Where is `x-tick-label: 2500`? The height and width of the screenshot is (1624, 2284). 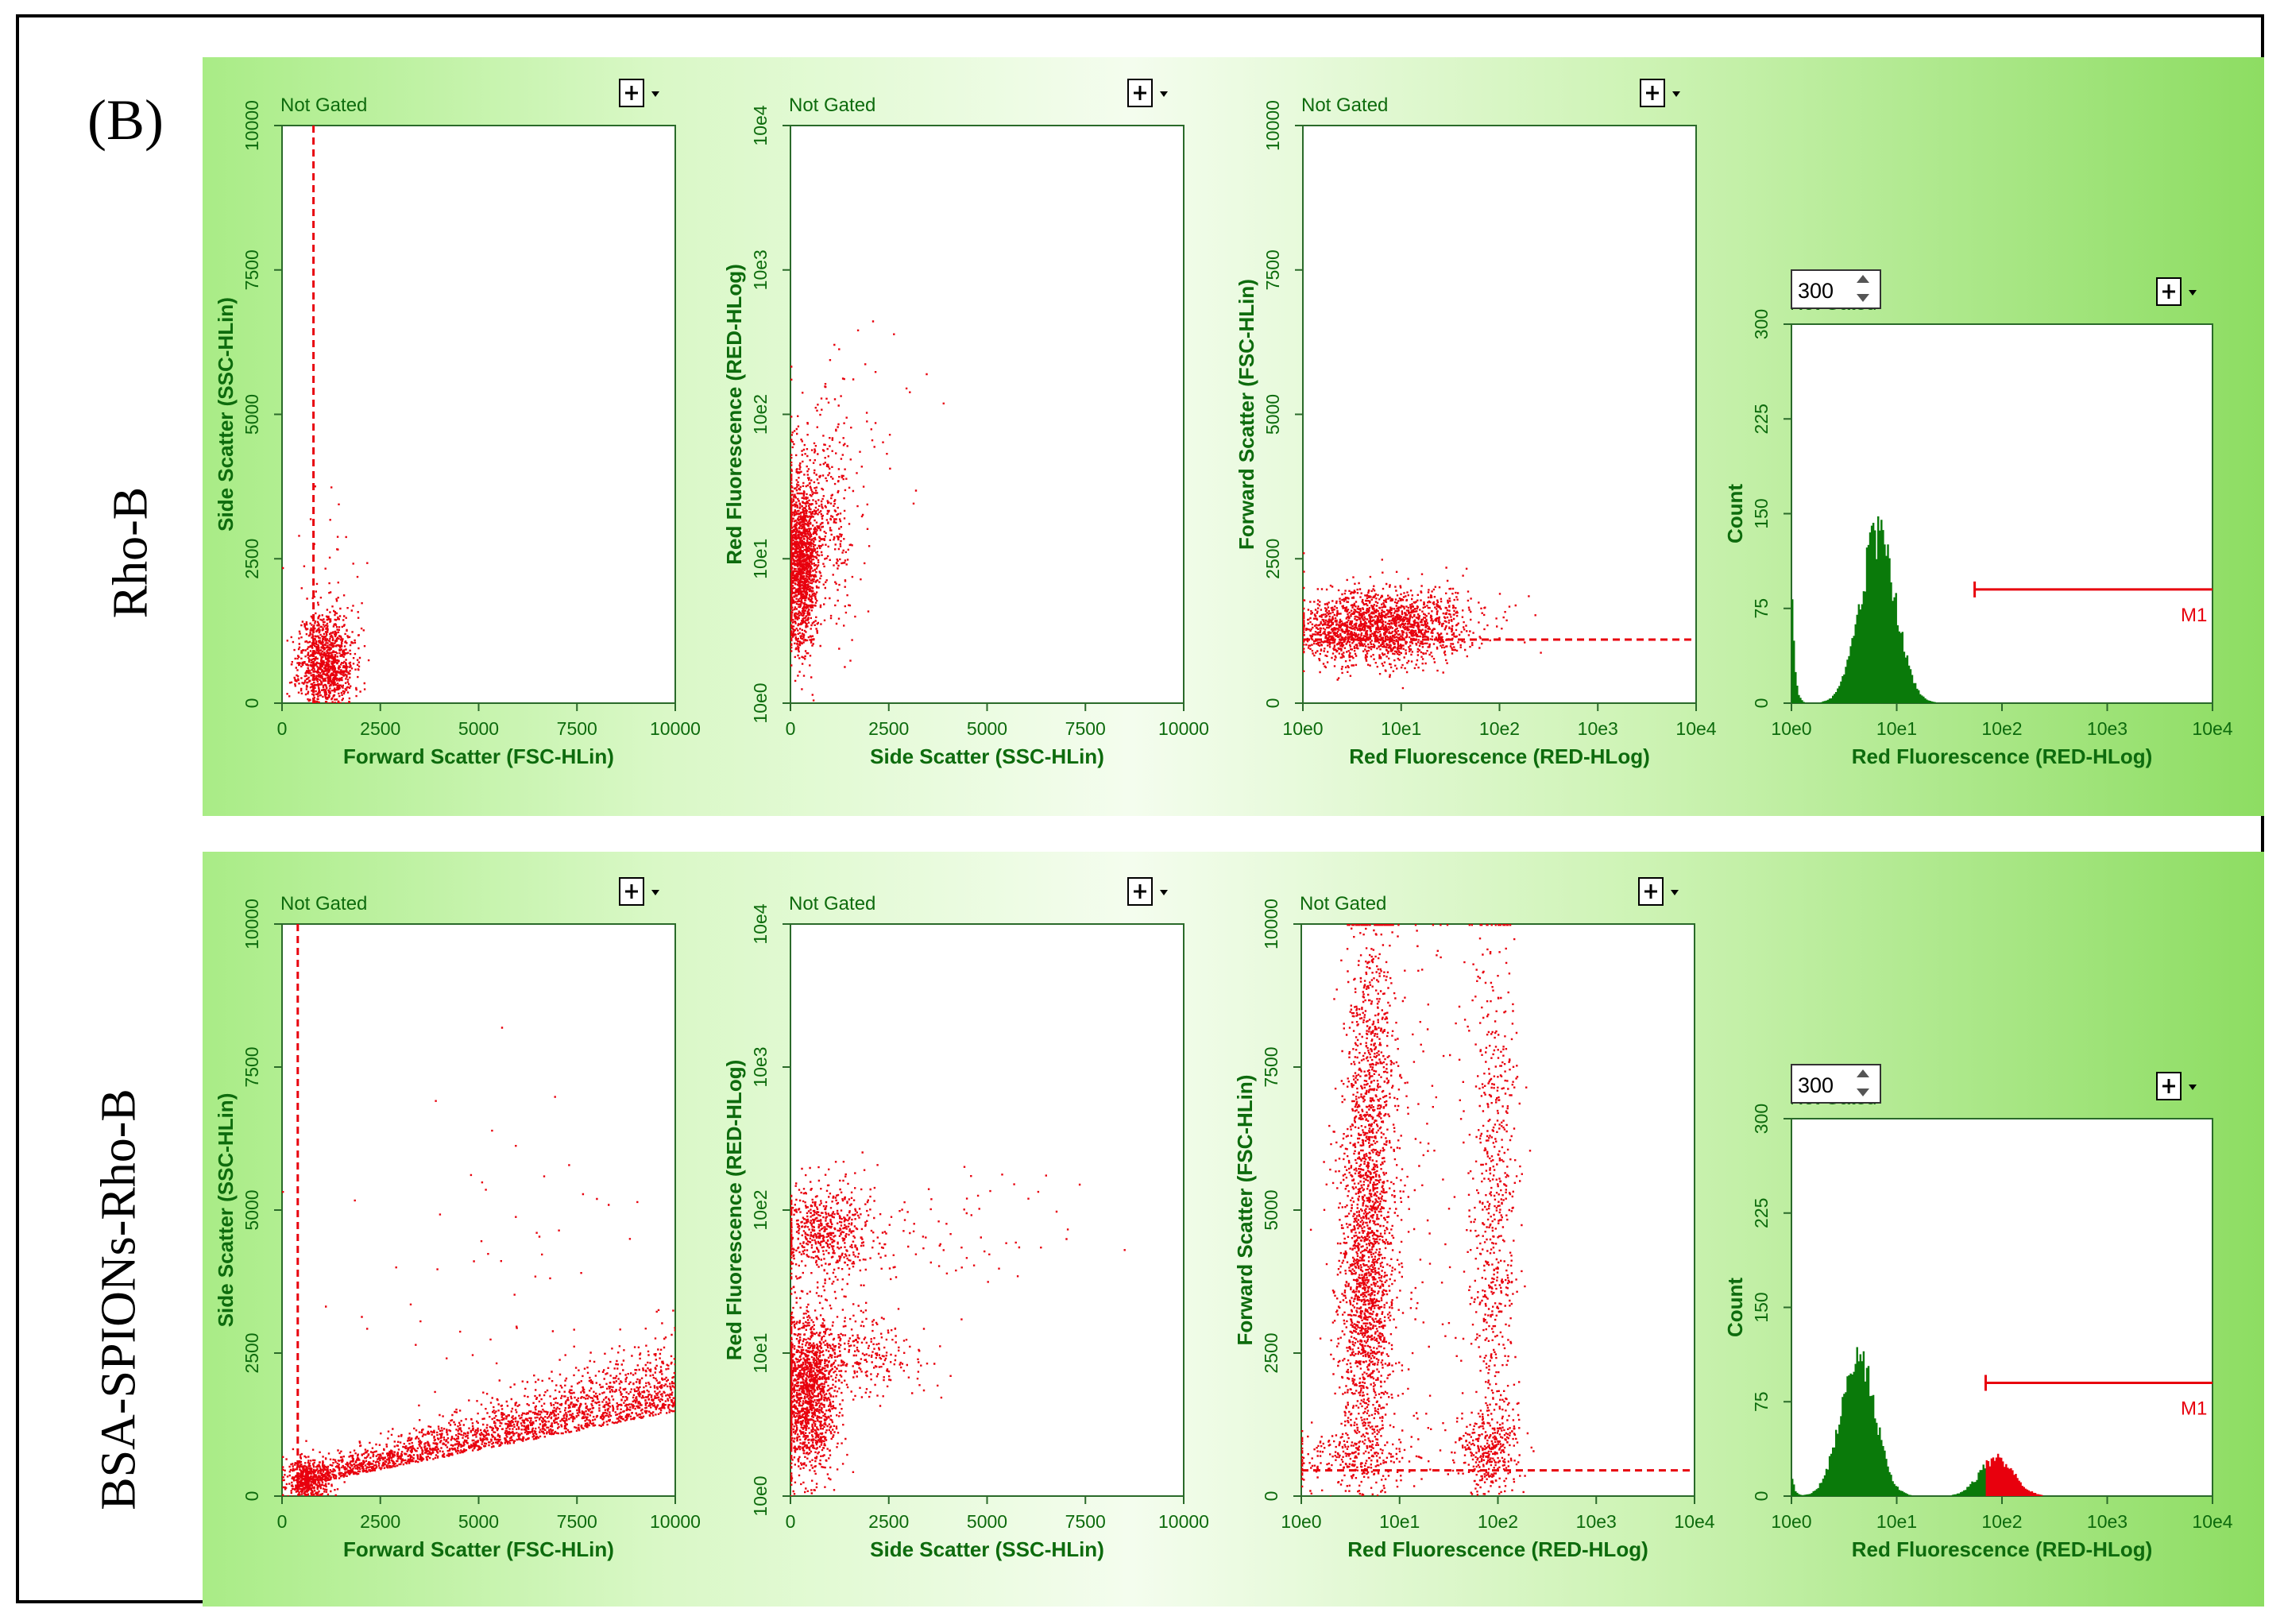 x-tick-label: 2500 is located at coordinates (888, 1521).